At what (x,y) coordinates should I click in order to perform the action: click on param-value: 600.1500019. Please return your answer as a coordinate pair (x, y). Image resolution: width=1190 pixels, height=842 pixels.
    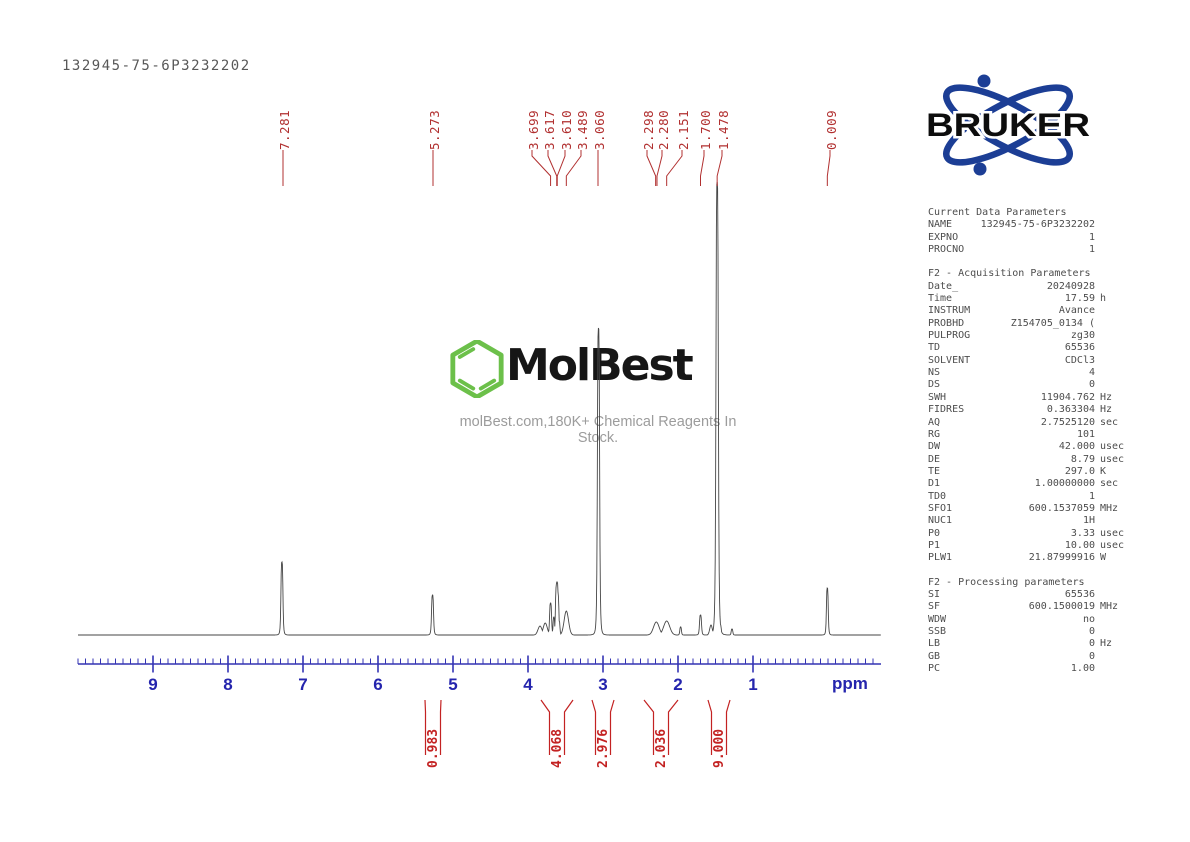
    Looking at the image, I should click on (1061, 607).